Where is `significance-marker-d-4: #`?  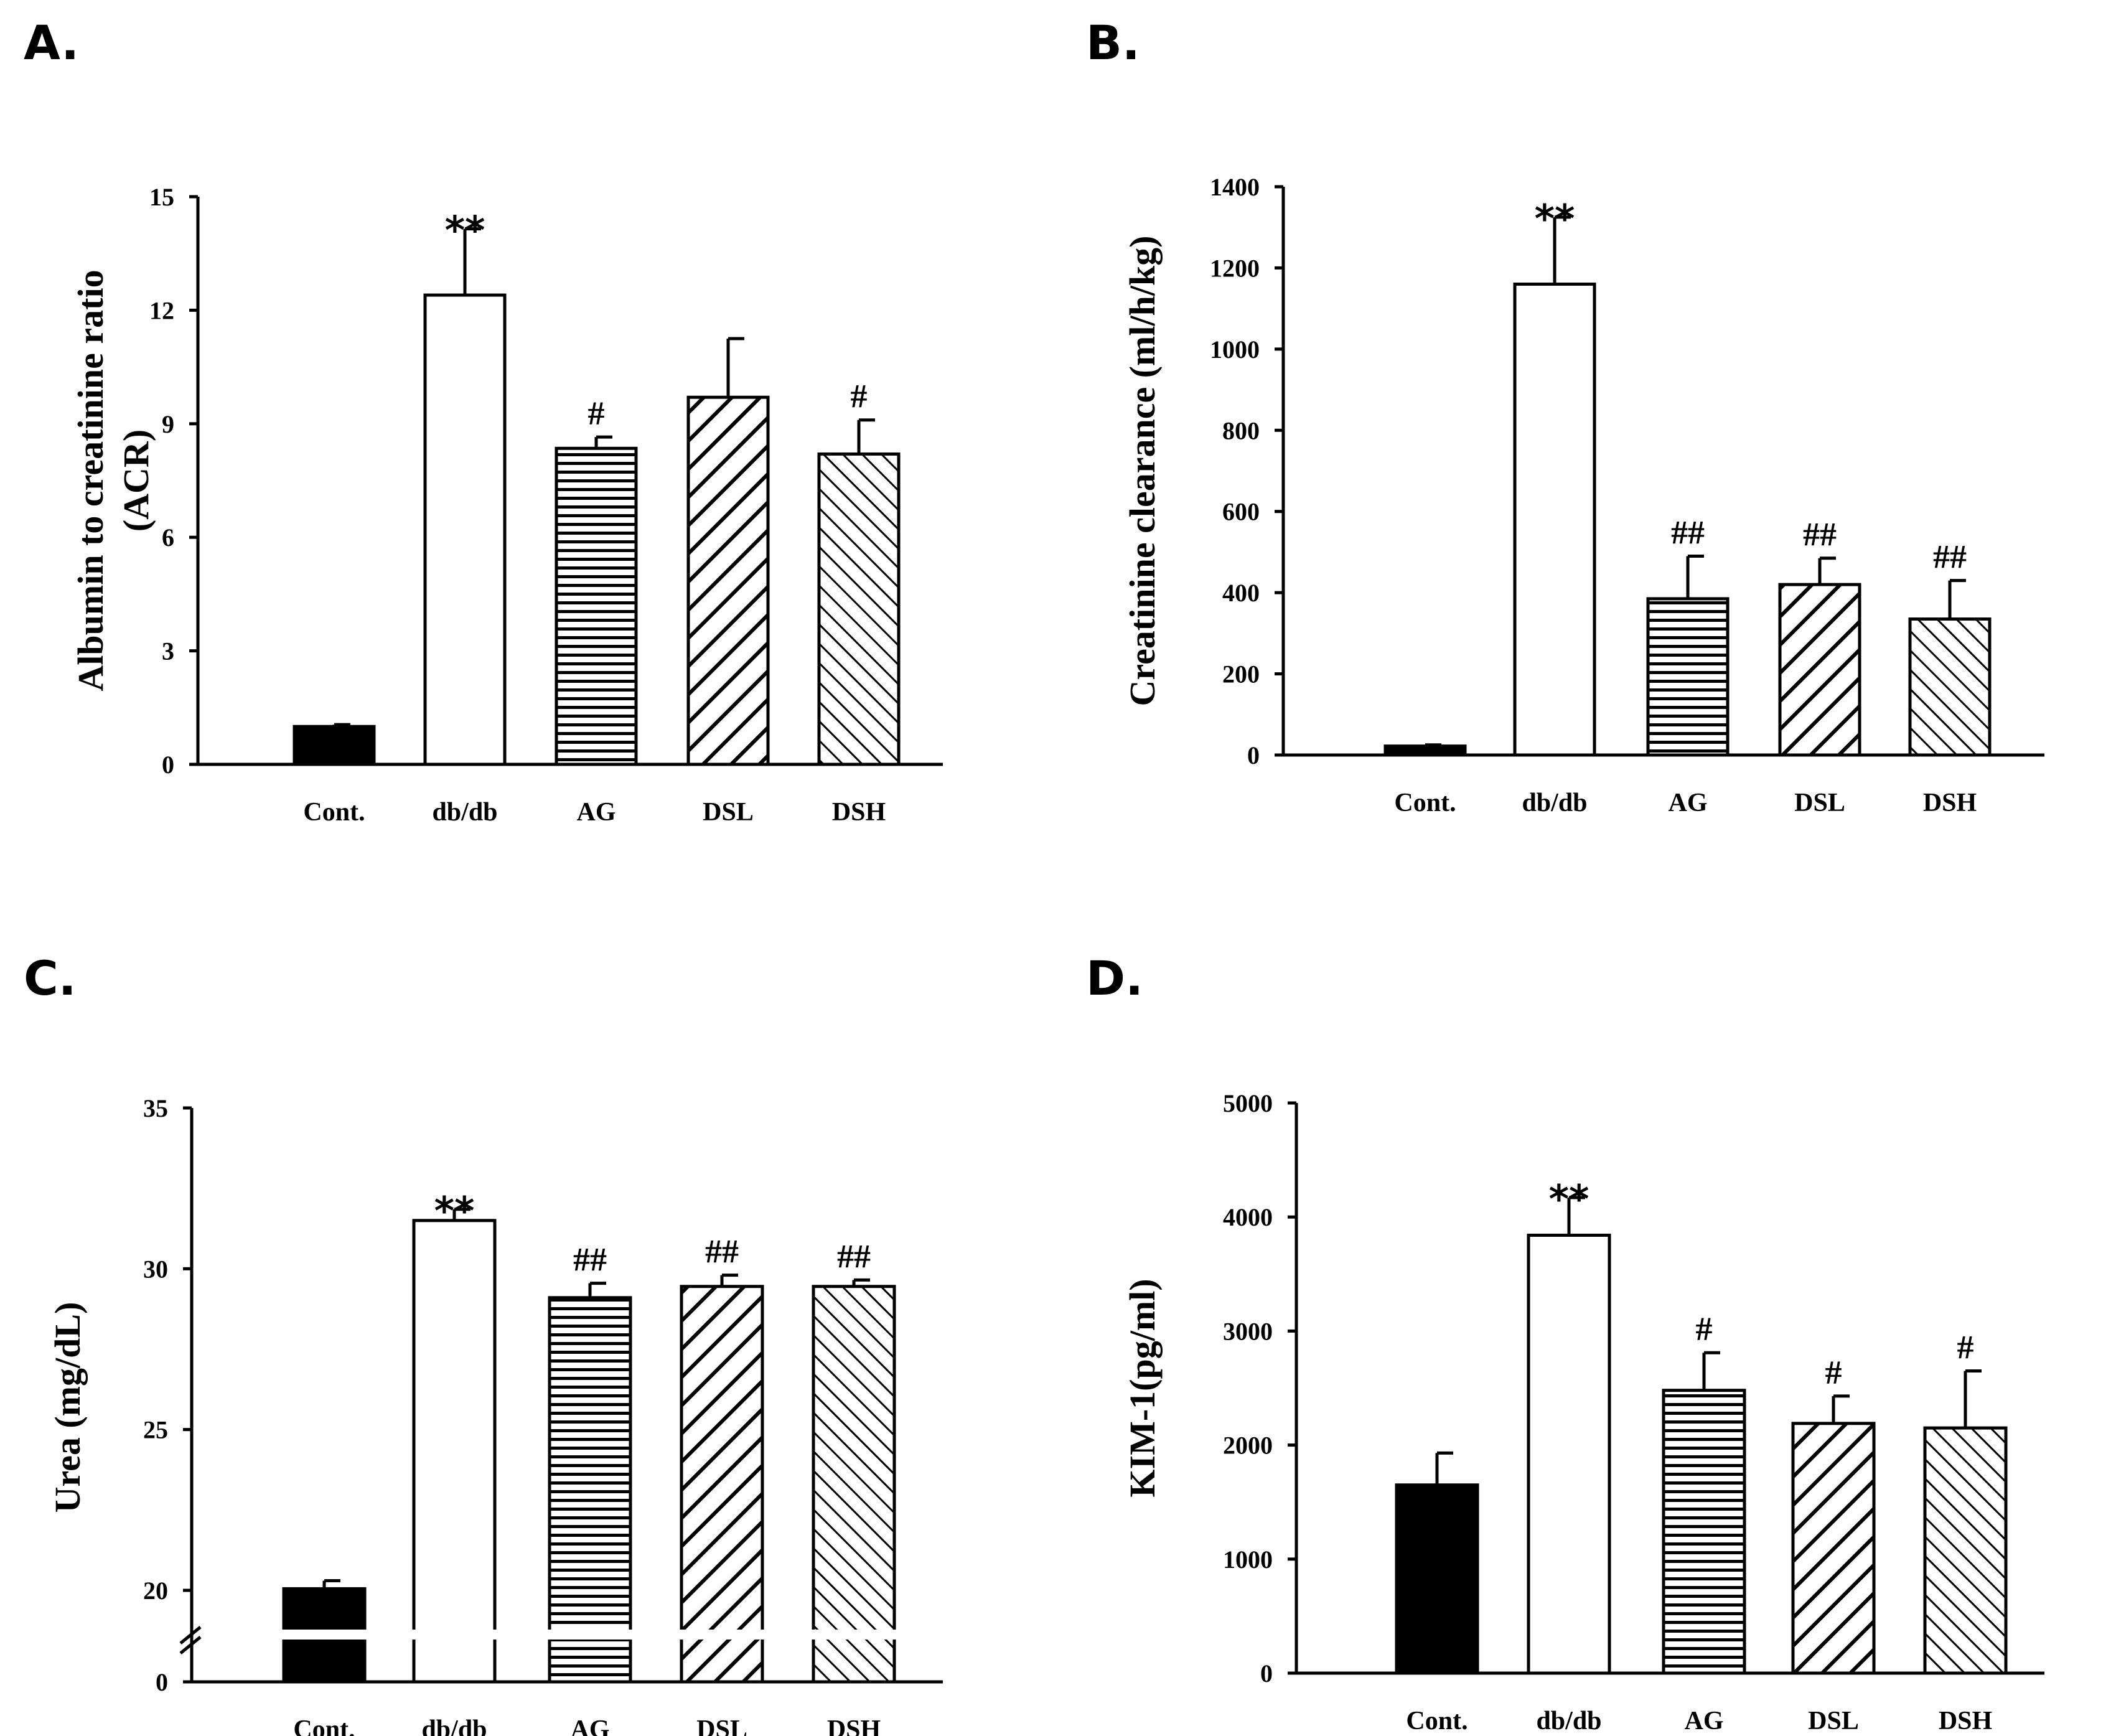
significance-marker-d-4: # is located at coordinates (1965, 1348).